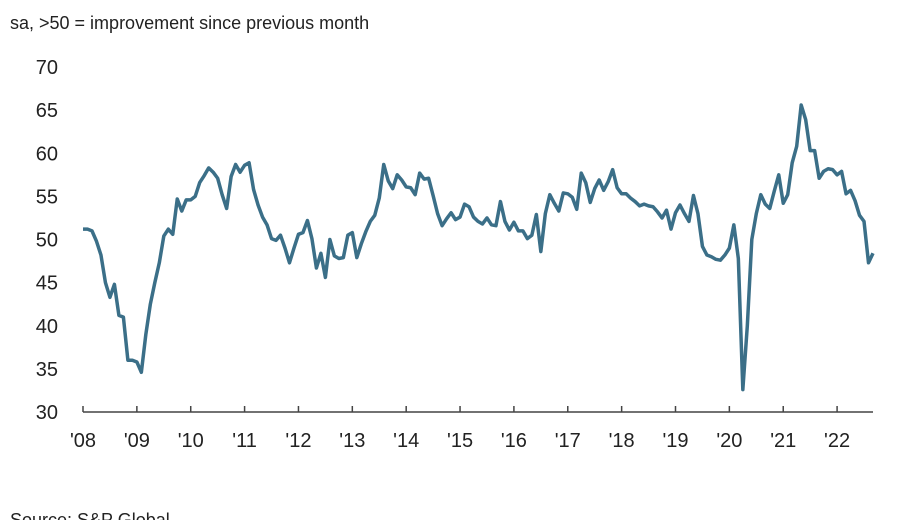  I want to click on x-tick-label: '21, so click(783, 441).